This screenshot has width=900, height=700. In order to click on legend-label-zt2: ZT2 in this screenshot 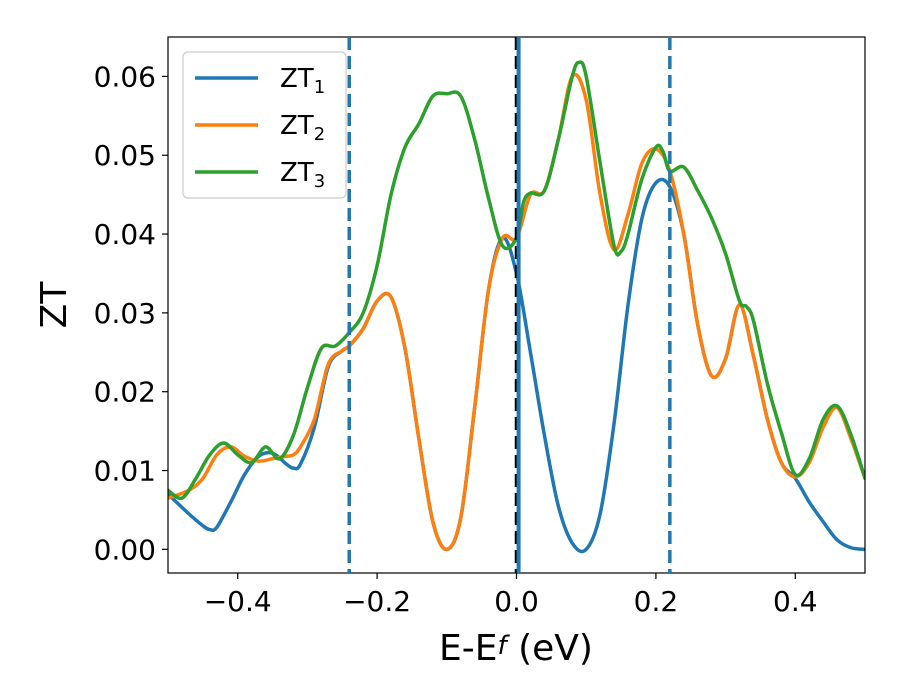, I will do `click(302, 128)`.